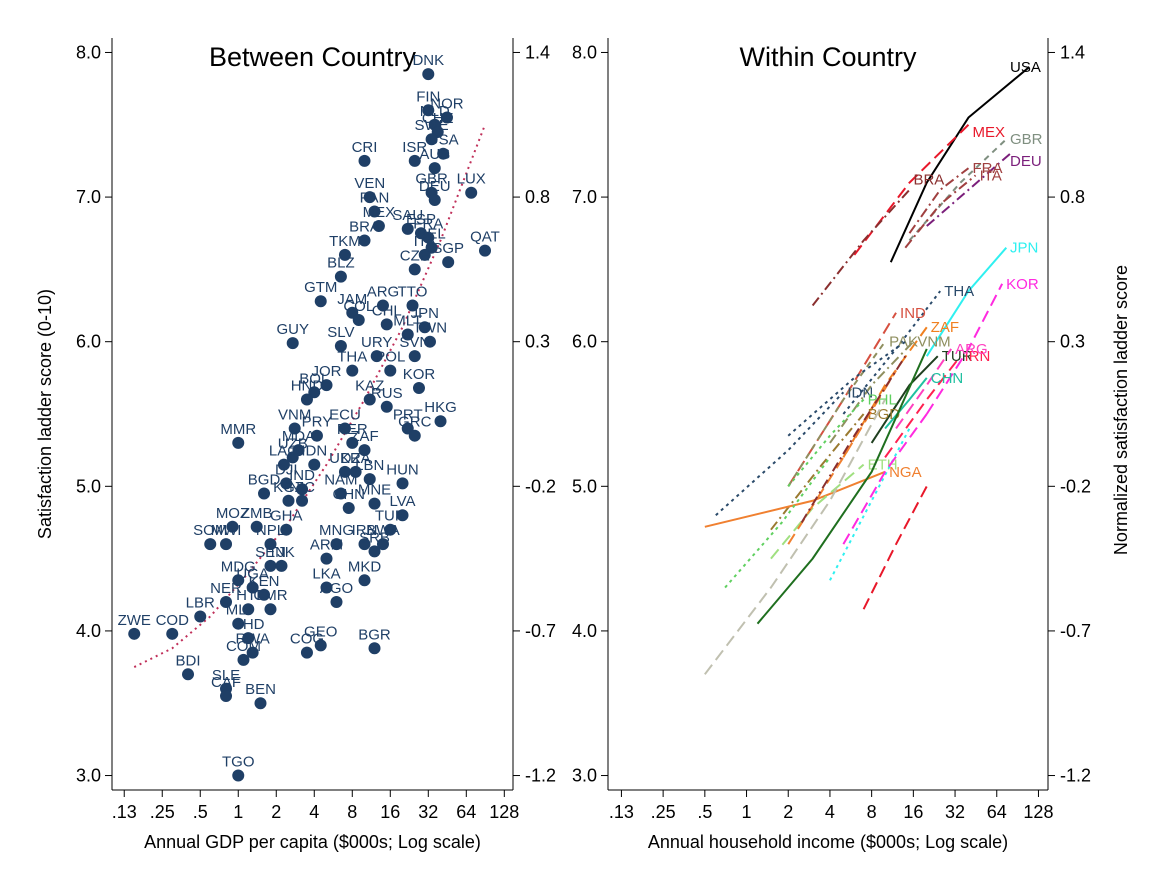 The height and width of the screenshot is (882, 1153). Describe the element at coordinates (485, 237) in the screenshot. I see `point-label: QAT` at that location.